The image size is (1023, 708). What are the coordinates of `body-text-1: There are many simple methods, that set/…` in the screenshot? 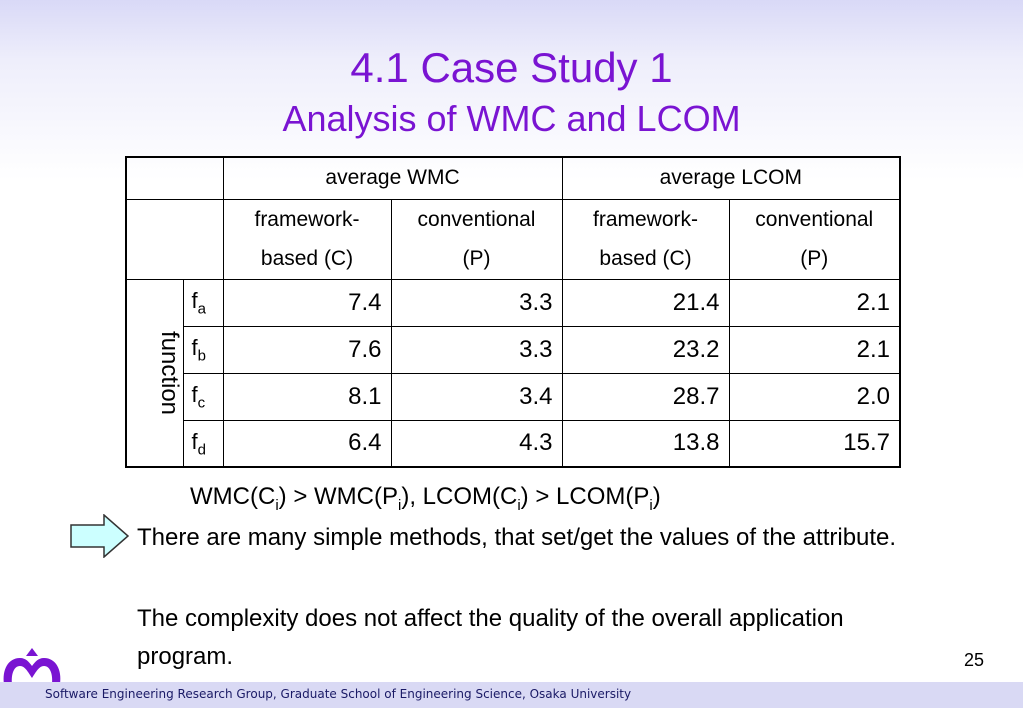 It's located at (517, 537).